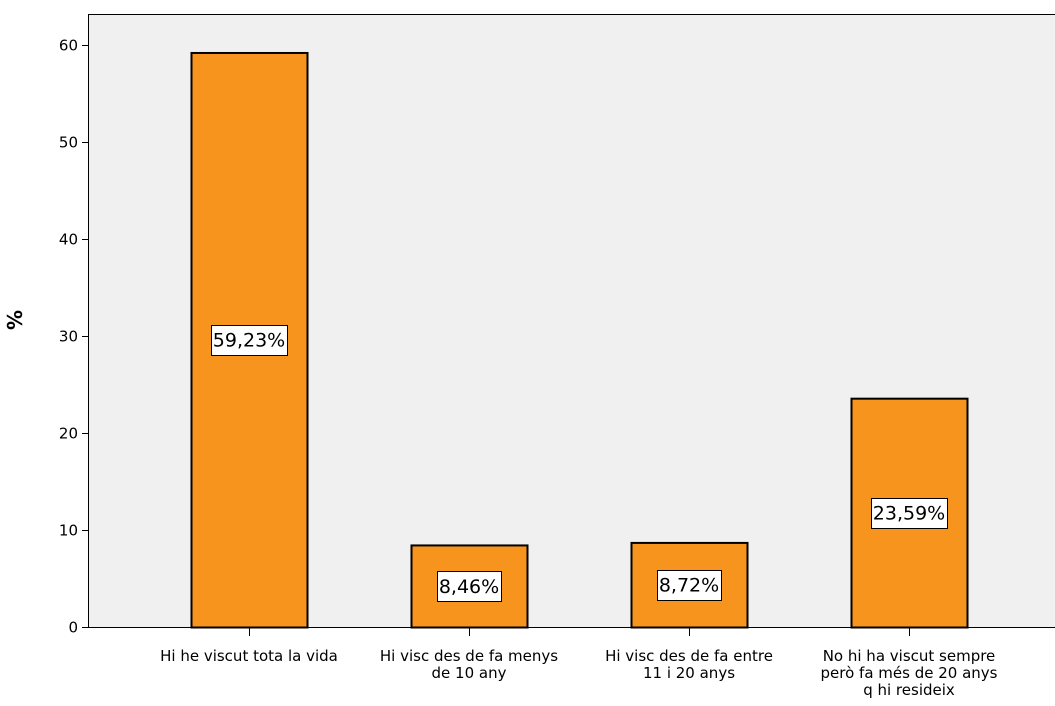 This screenshot has width=1055, height=706. I want to click on y-tick-label: 30, so click(68, 337).